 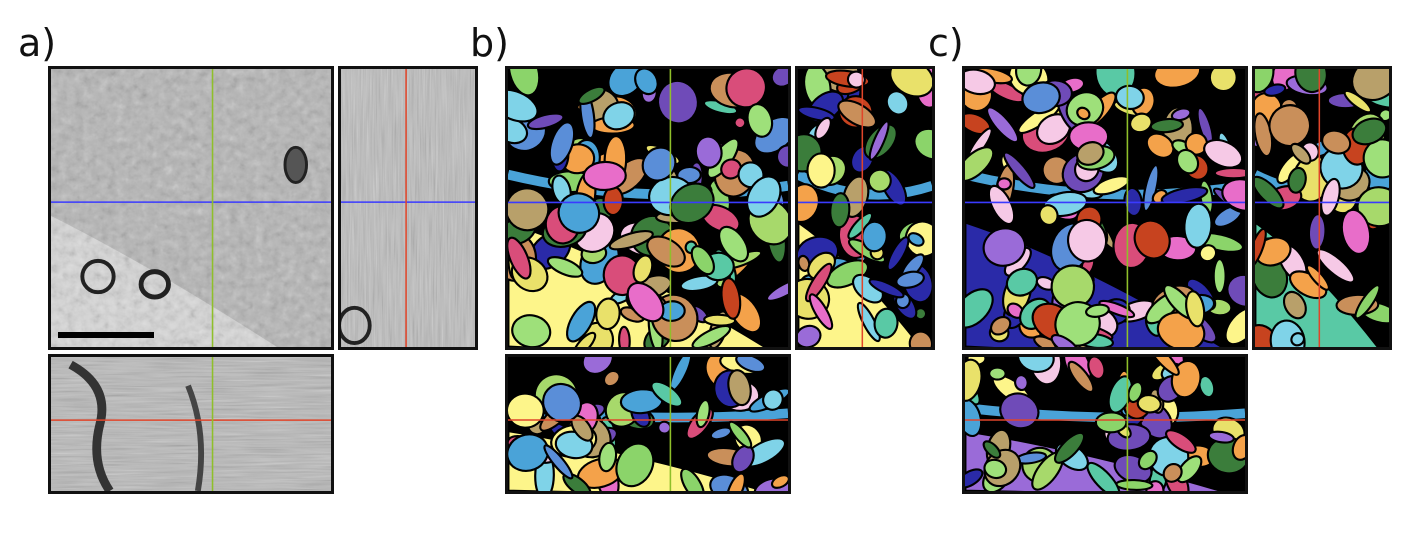 I want to click on seg-c-xy-view, so click(x=1105, y=208).